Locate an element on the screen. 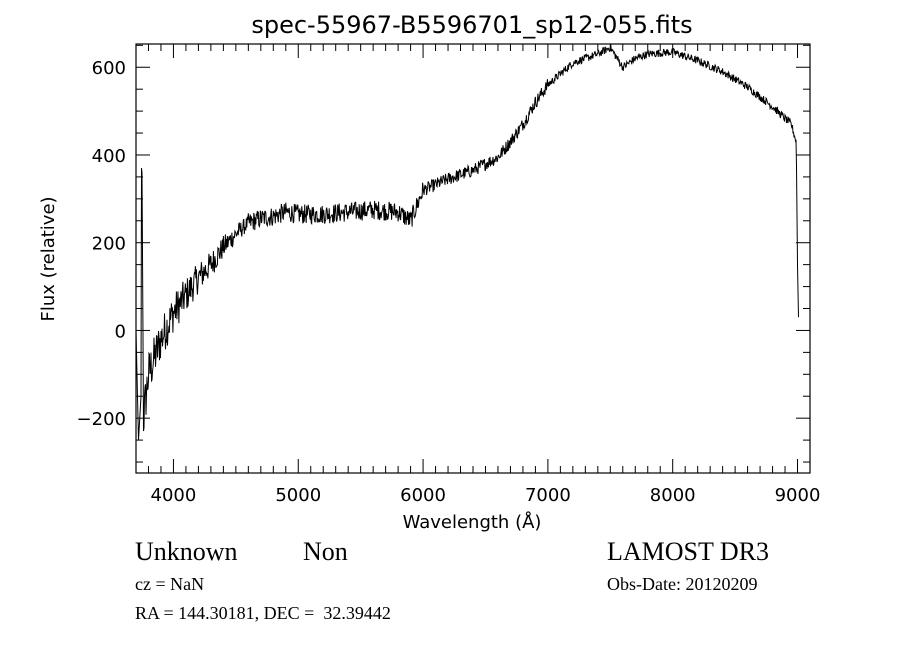 This screenshot has height=649, width=900. y-tick-label: 0 is located at coordinates (120, 331).